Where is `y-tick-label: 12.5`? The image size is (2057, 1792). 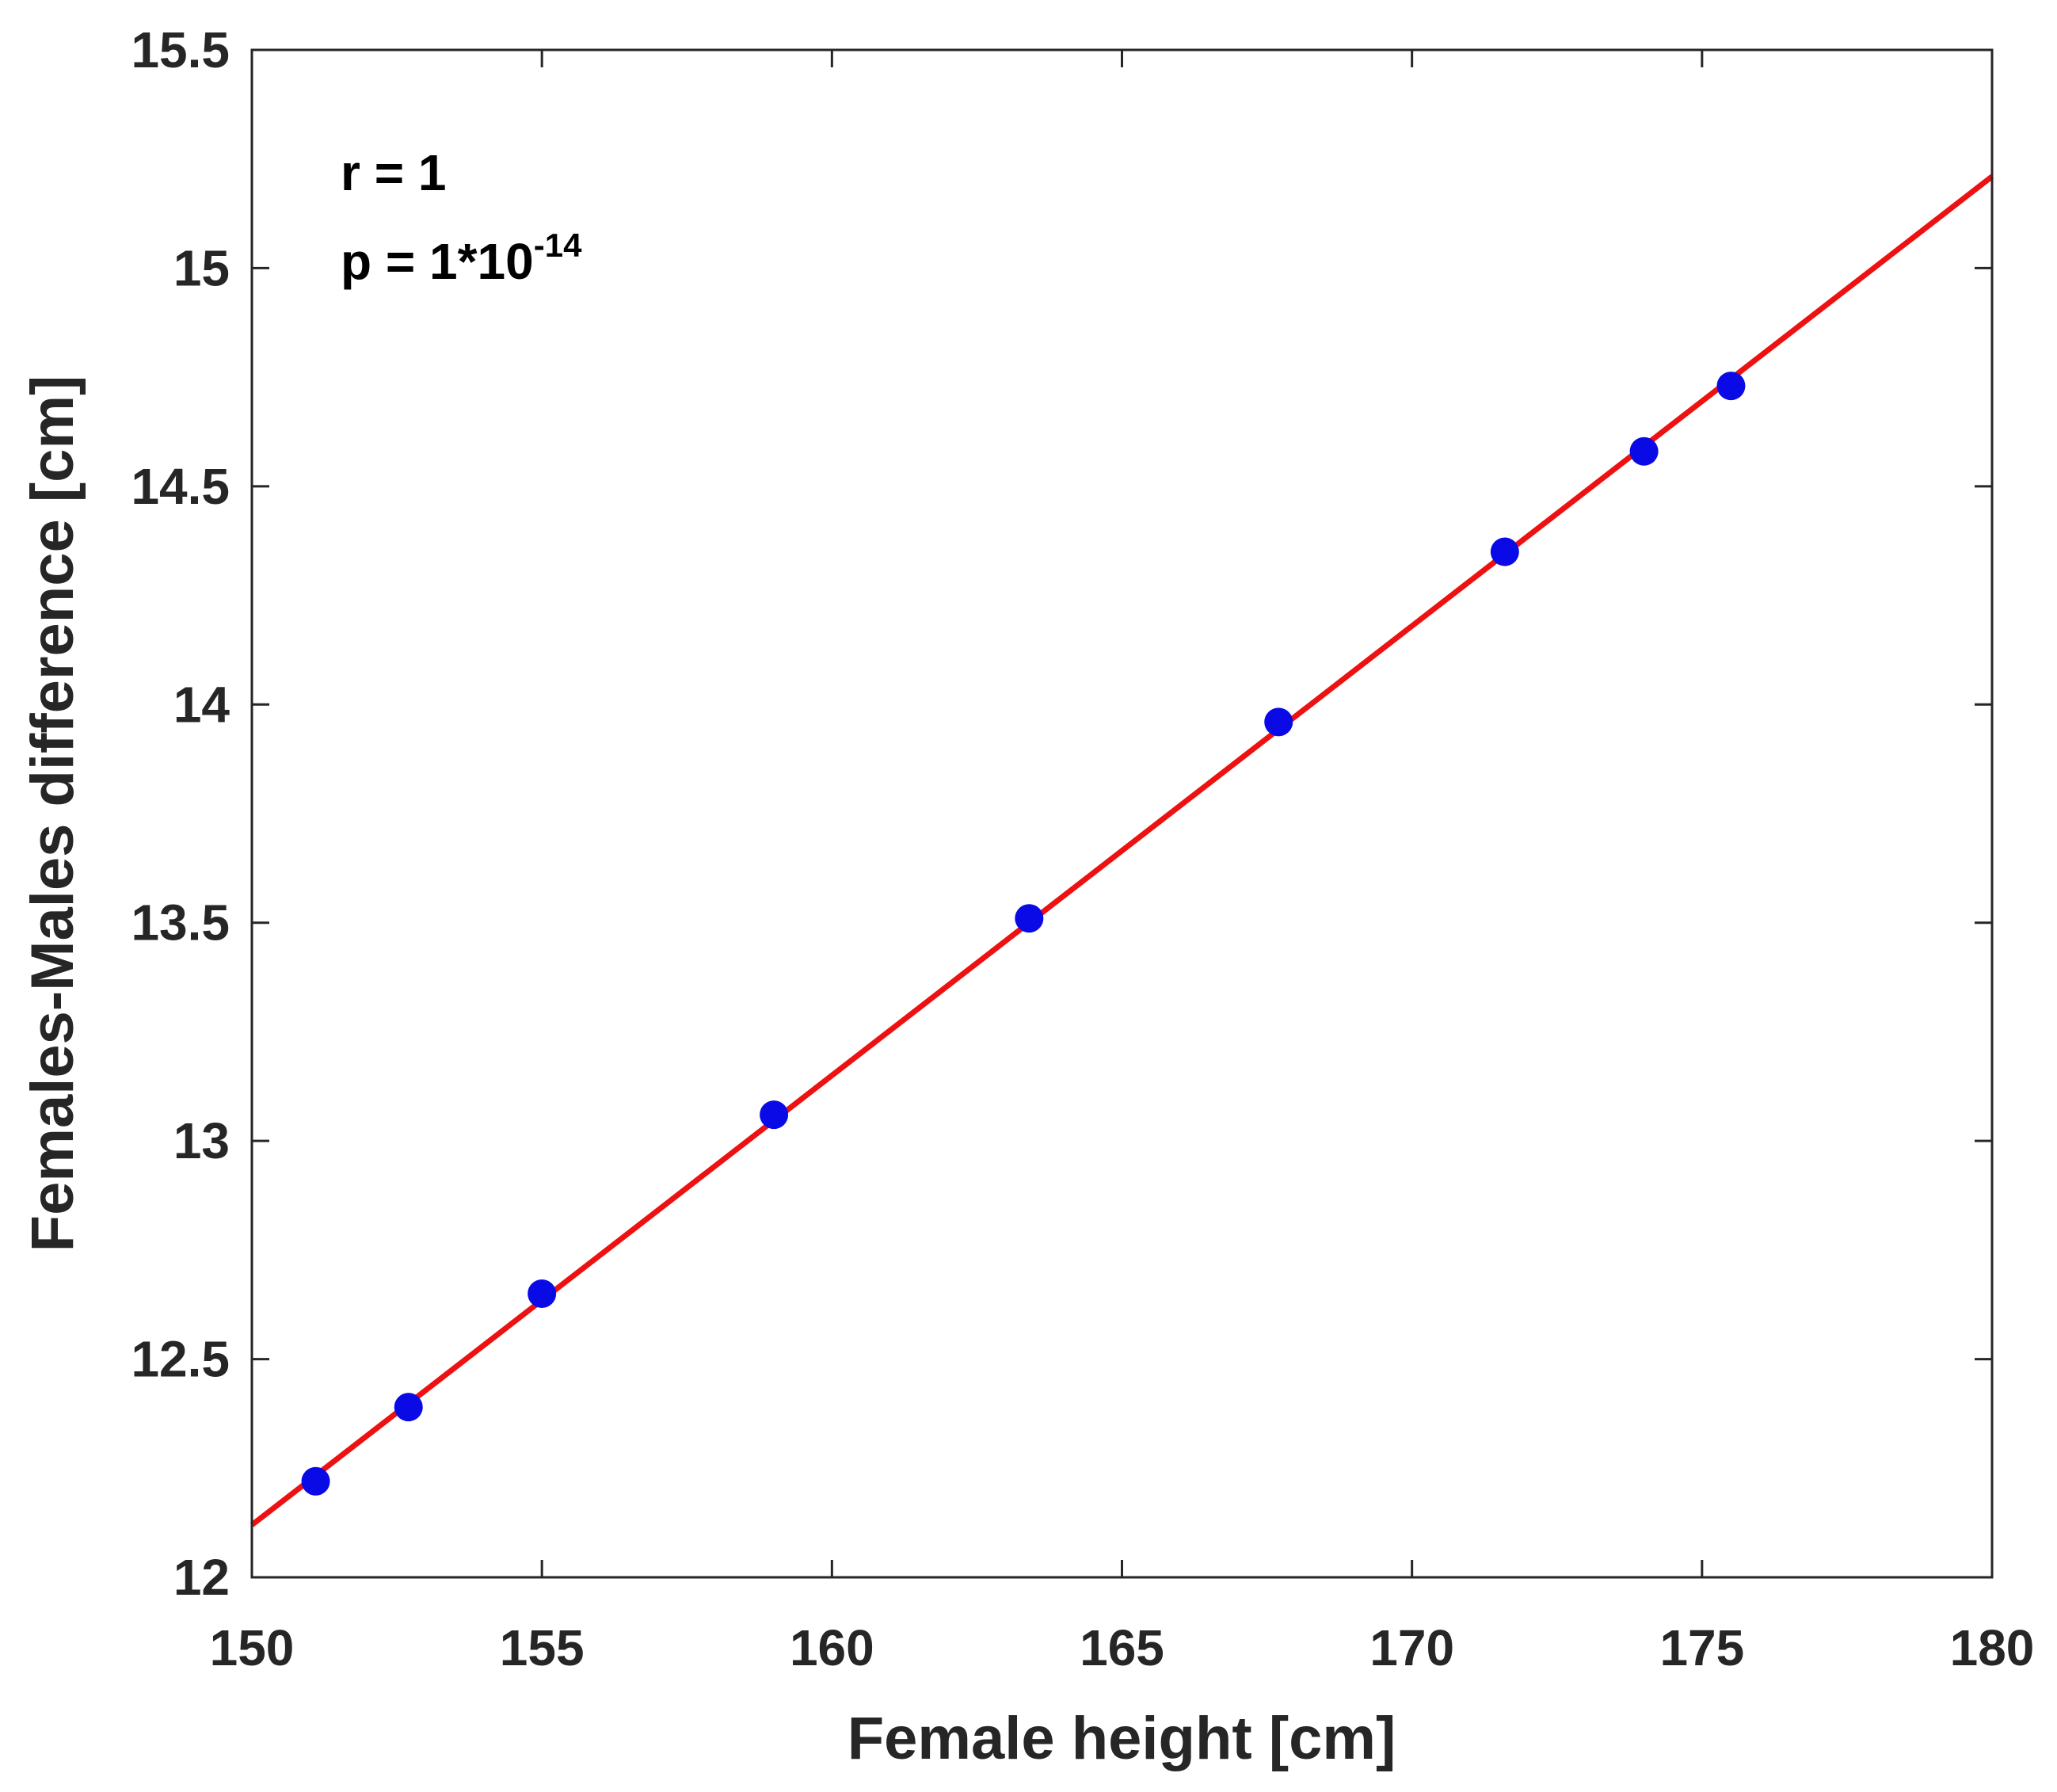
y-tick-label: 12.5 is located at coordinates (180, 1360).